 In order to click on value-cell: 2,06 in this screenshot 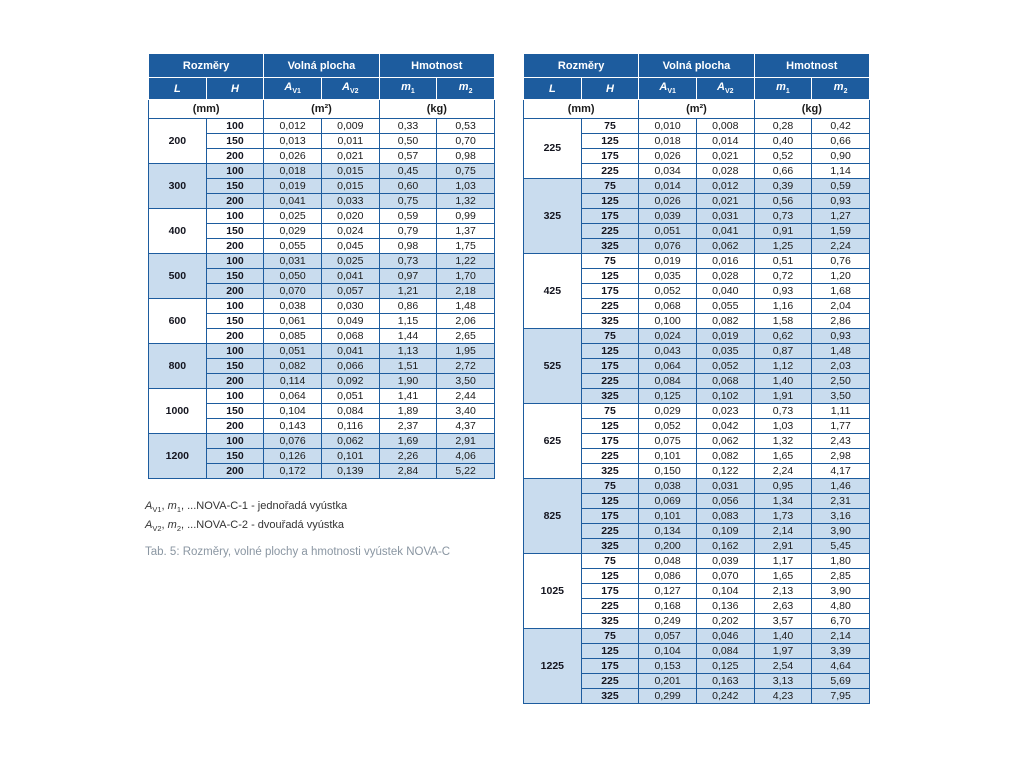, I will do `click(465, 321)`.